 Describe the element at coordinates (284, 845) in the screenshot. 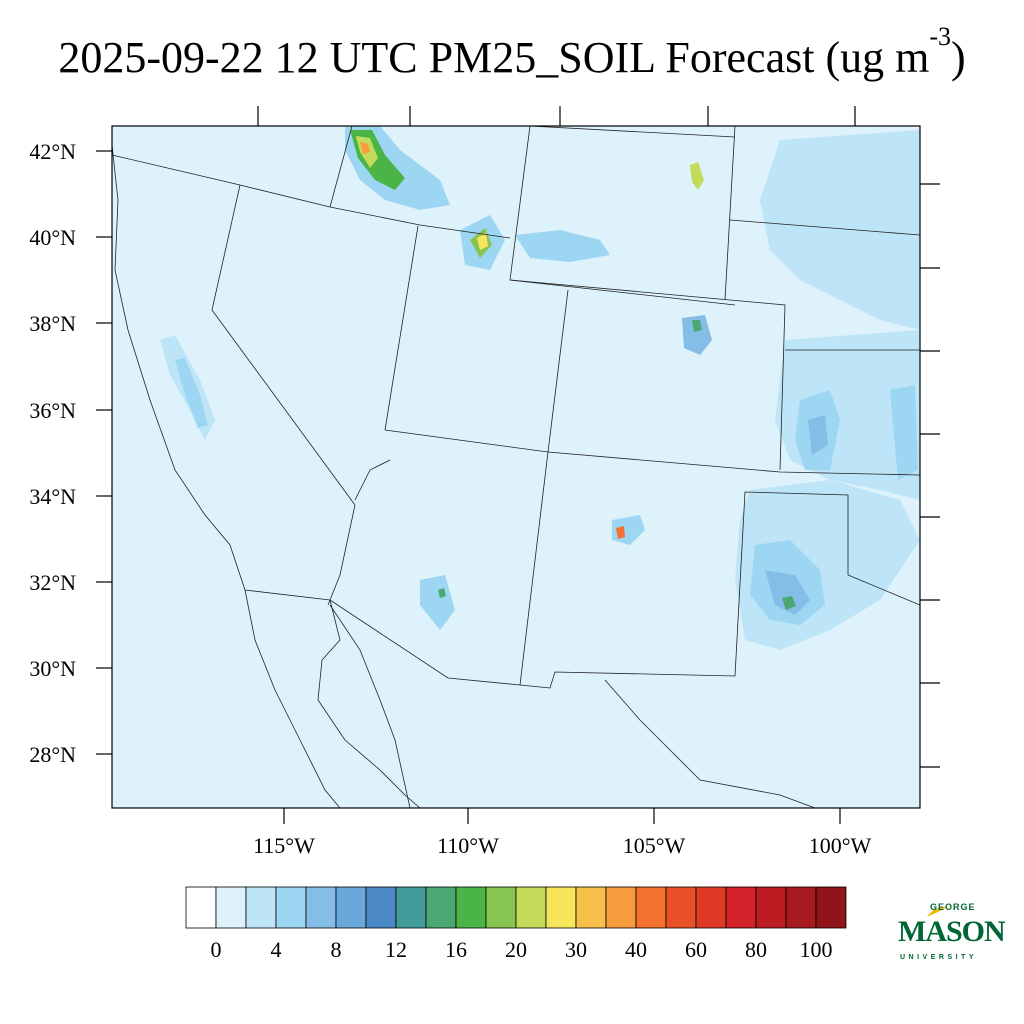

I see `lon-label: 115°W` at that location.